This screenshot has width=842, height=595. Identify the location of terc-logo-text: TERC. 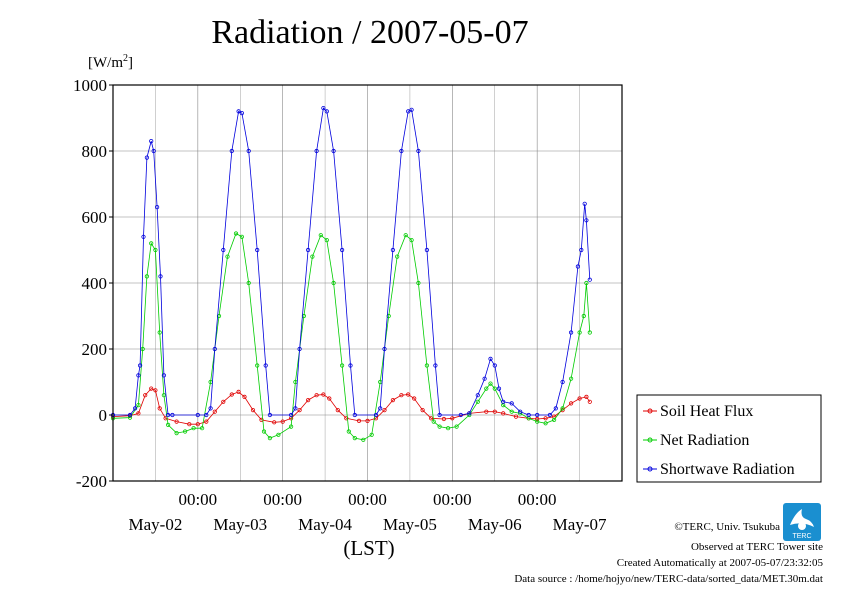
(801, 536).